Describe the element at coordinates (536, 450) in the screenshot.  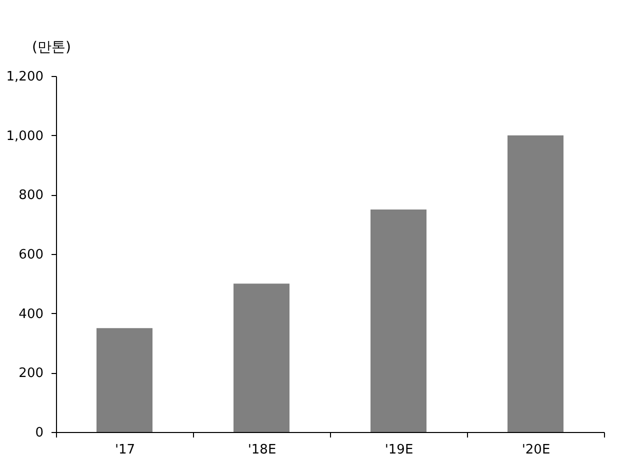
I see `x-tick-label: '20E` at that location.